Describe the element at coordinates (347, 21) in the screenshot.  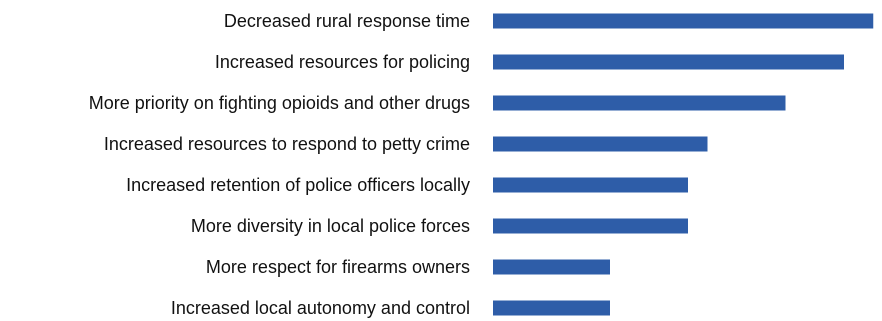
I see `category-label: Decreased rural response time` at that location.